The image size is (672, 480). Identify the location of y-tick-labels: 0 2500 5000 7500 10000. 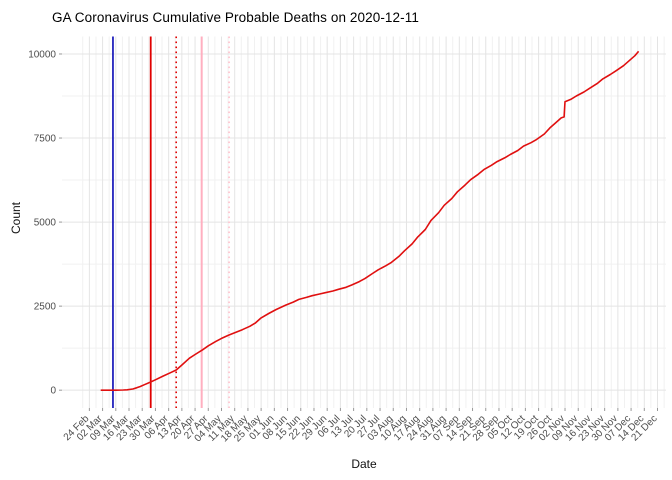
(42, 222).